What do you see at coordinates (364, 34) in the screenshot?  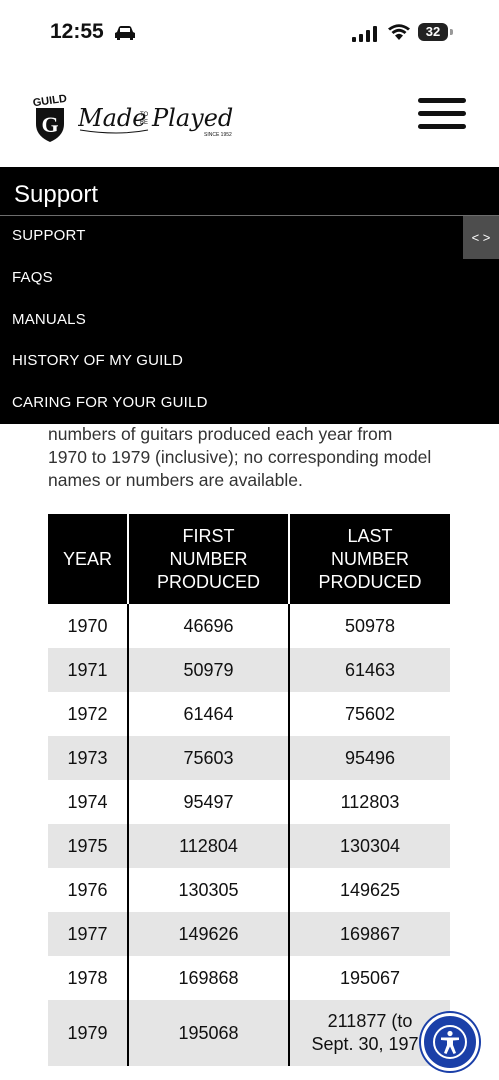 I see `signal-icon` at bounding box center [364, 34].